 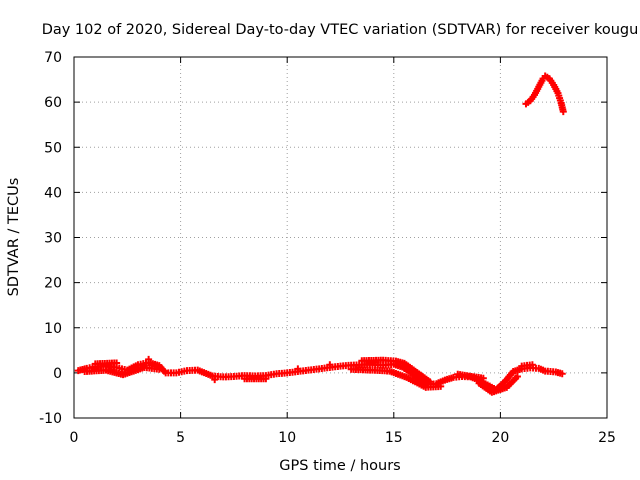 I want to click on y-tick-label: 50, so click(x=53, y=148).